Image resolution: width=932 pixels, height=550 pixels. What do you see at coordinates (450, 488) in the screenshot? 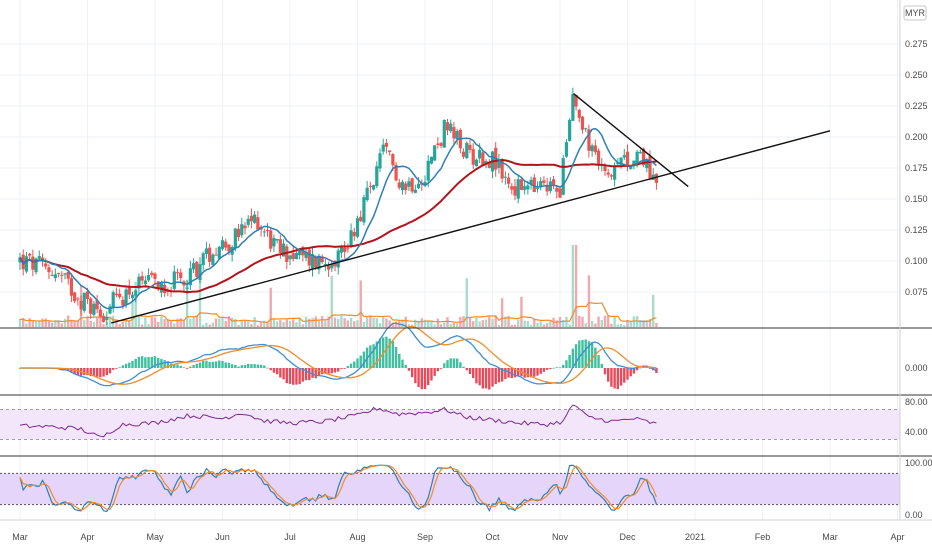
I see `stochastic-pane` at bounding box center [450, 488].